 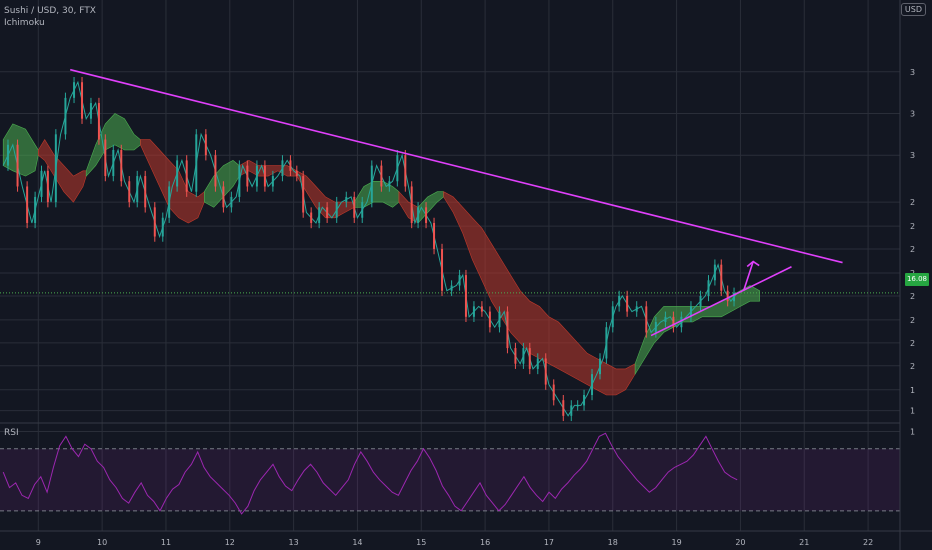 What do you see at coordinates (50, 11) in the screenshot?
I see `symbol-title: Sushi / USD, 30, FTX` at bounding box center [50, 11].